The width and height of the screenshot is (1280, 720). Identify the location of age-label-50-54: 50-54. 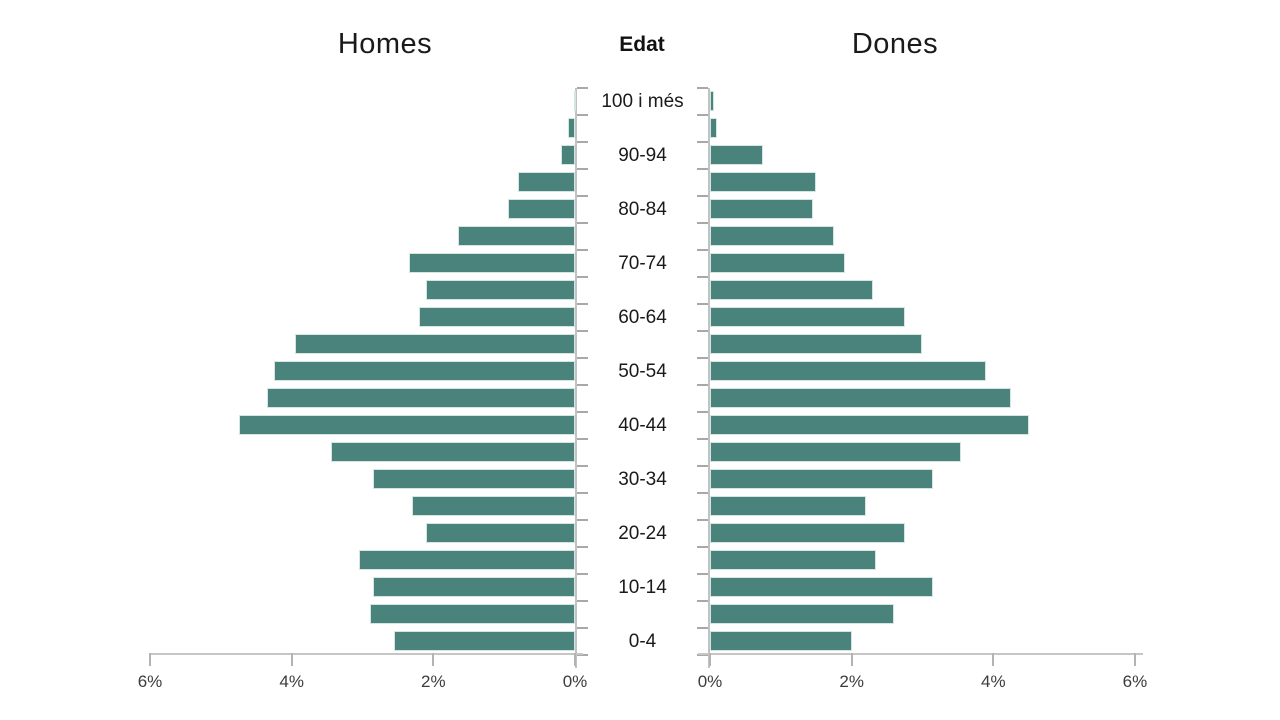
(642, 371).